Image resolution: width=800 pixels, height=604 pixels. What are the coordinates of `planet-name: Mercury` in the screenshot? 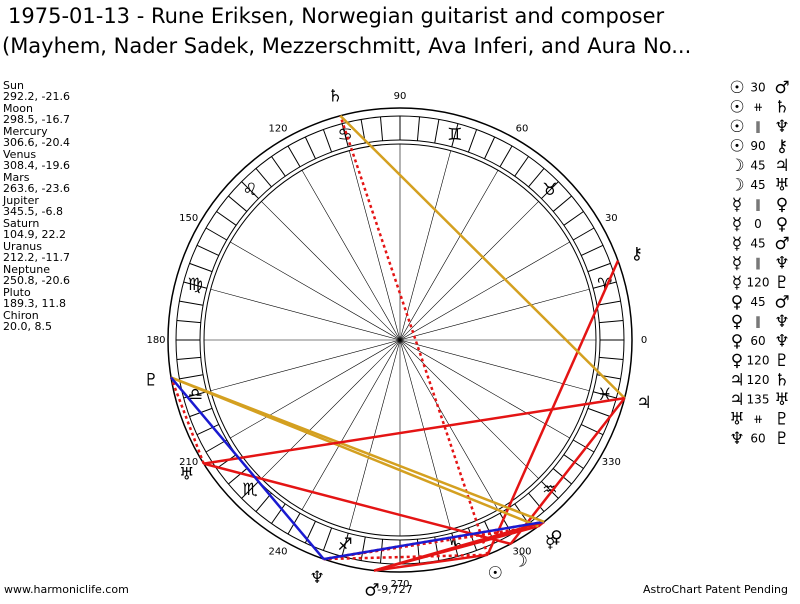 It's located at (25, 131).